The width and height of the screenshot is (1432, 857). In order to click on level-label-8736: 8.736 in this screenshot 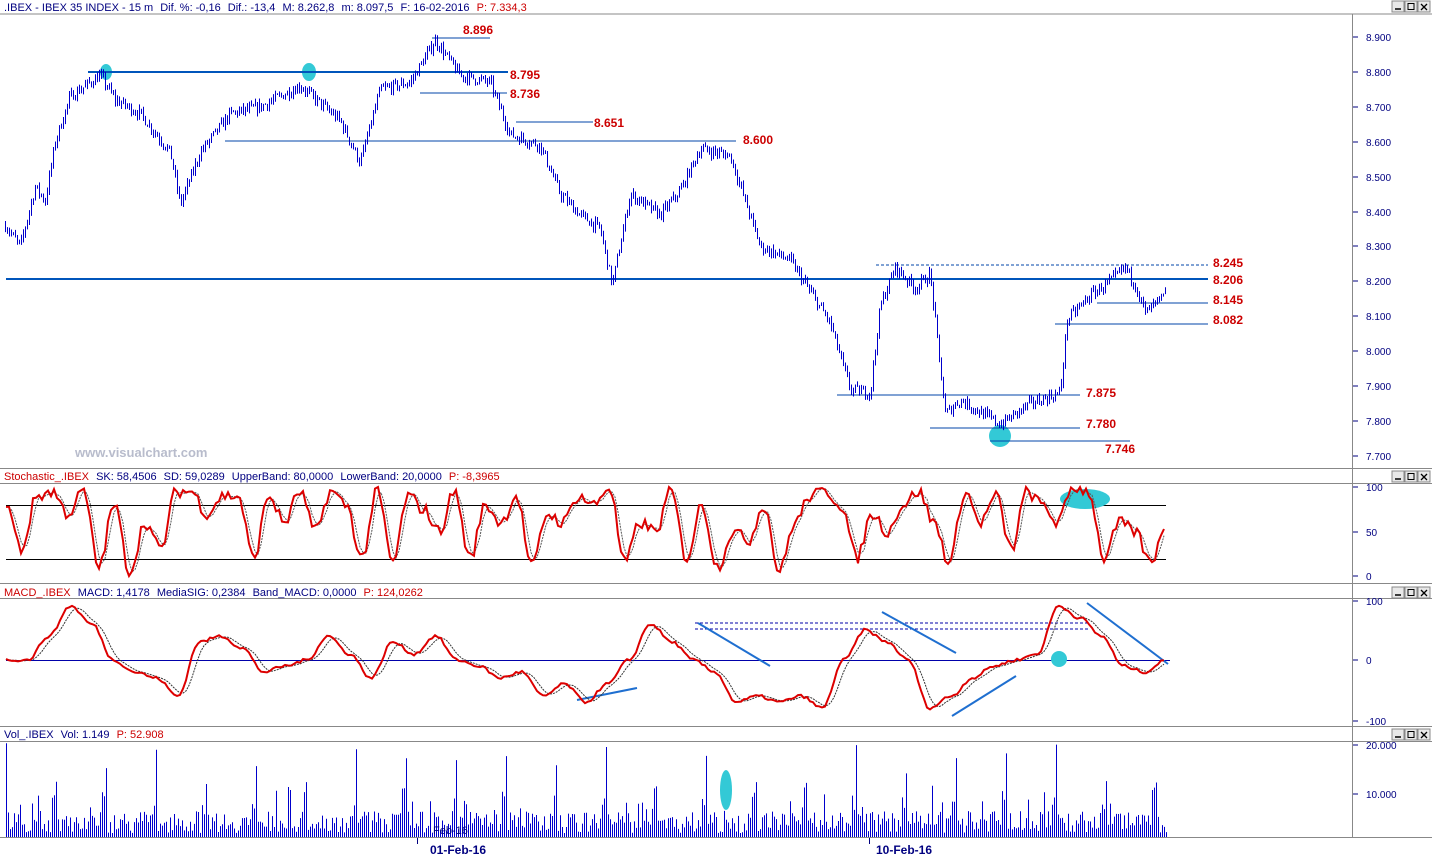, I will do `click(525, 94)`.